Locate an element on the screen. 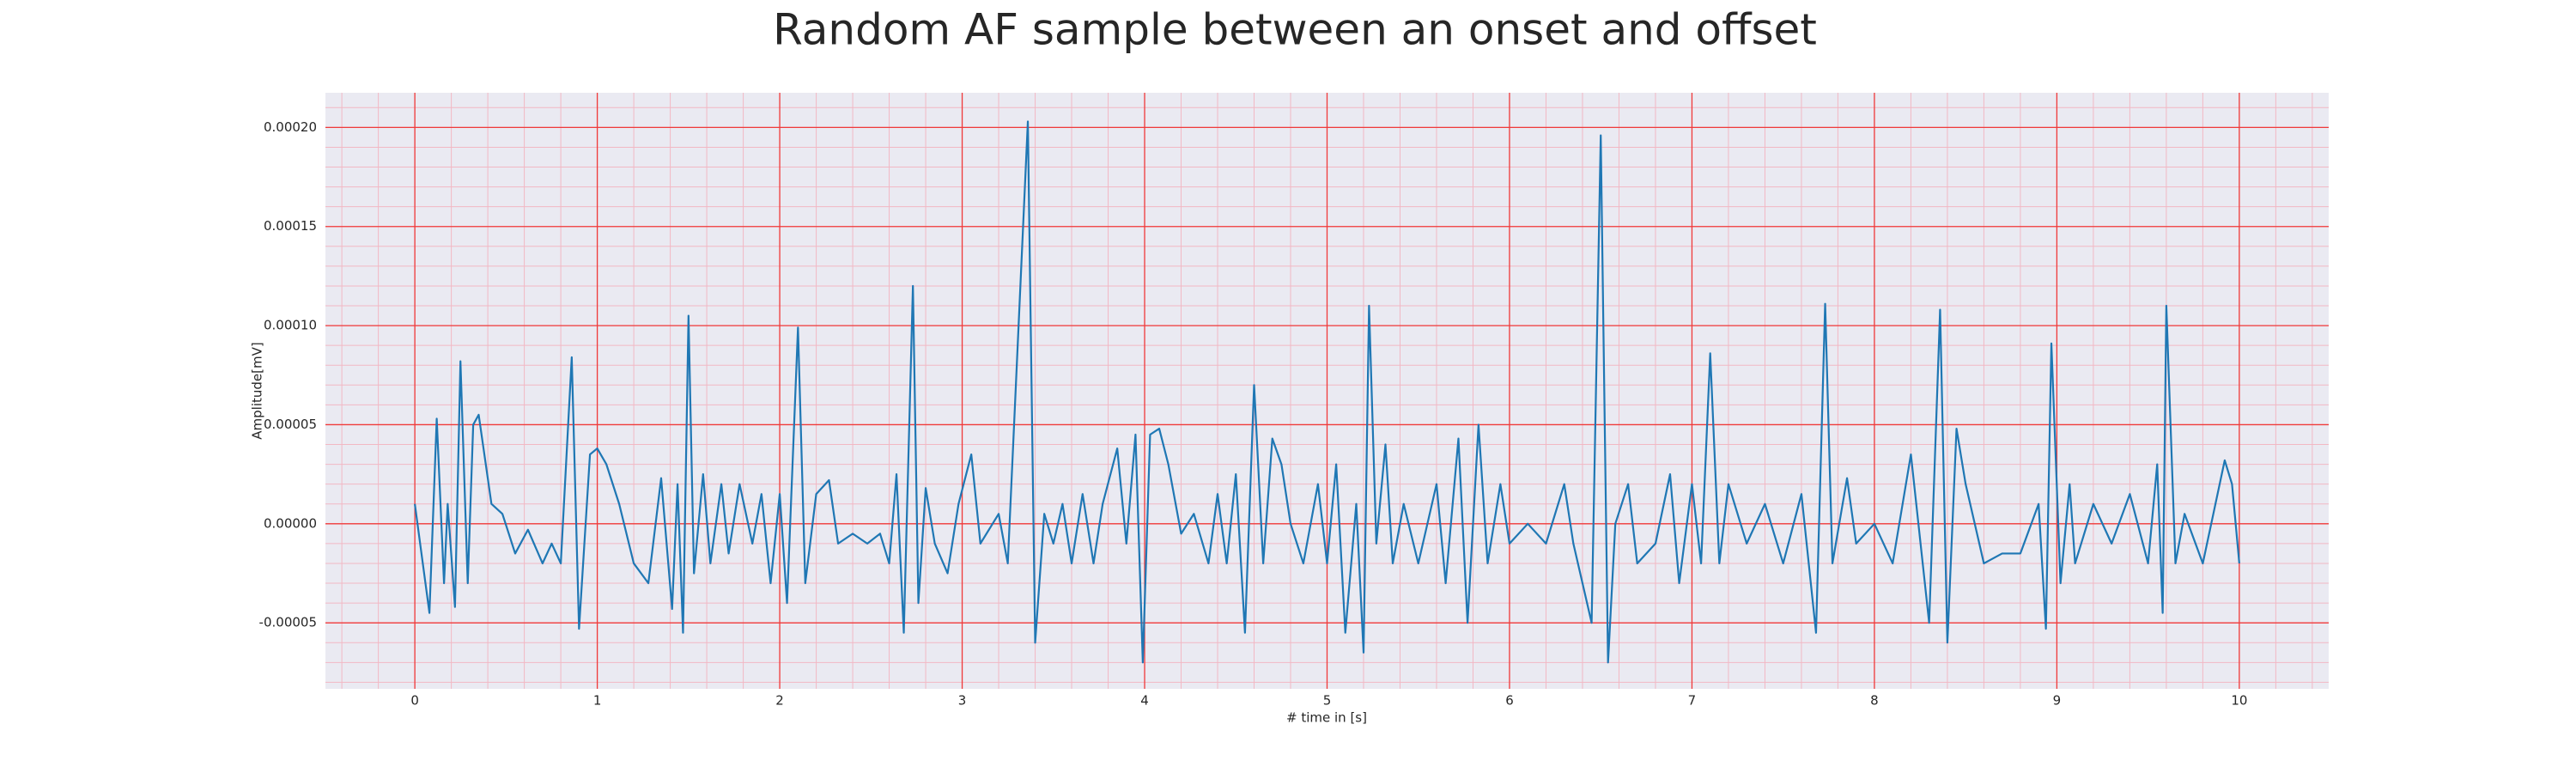  y-tick-label: -0.00005 is located at coordinates (288, 622).